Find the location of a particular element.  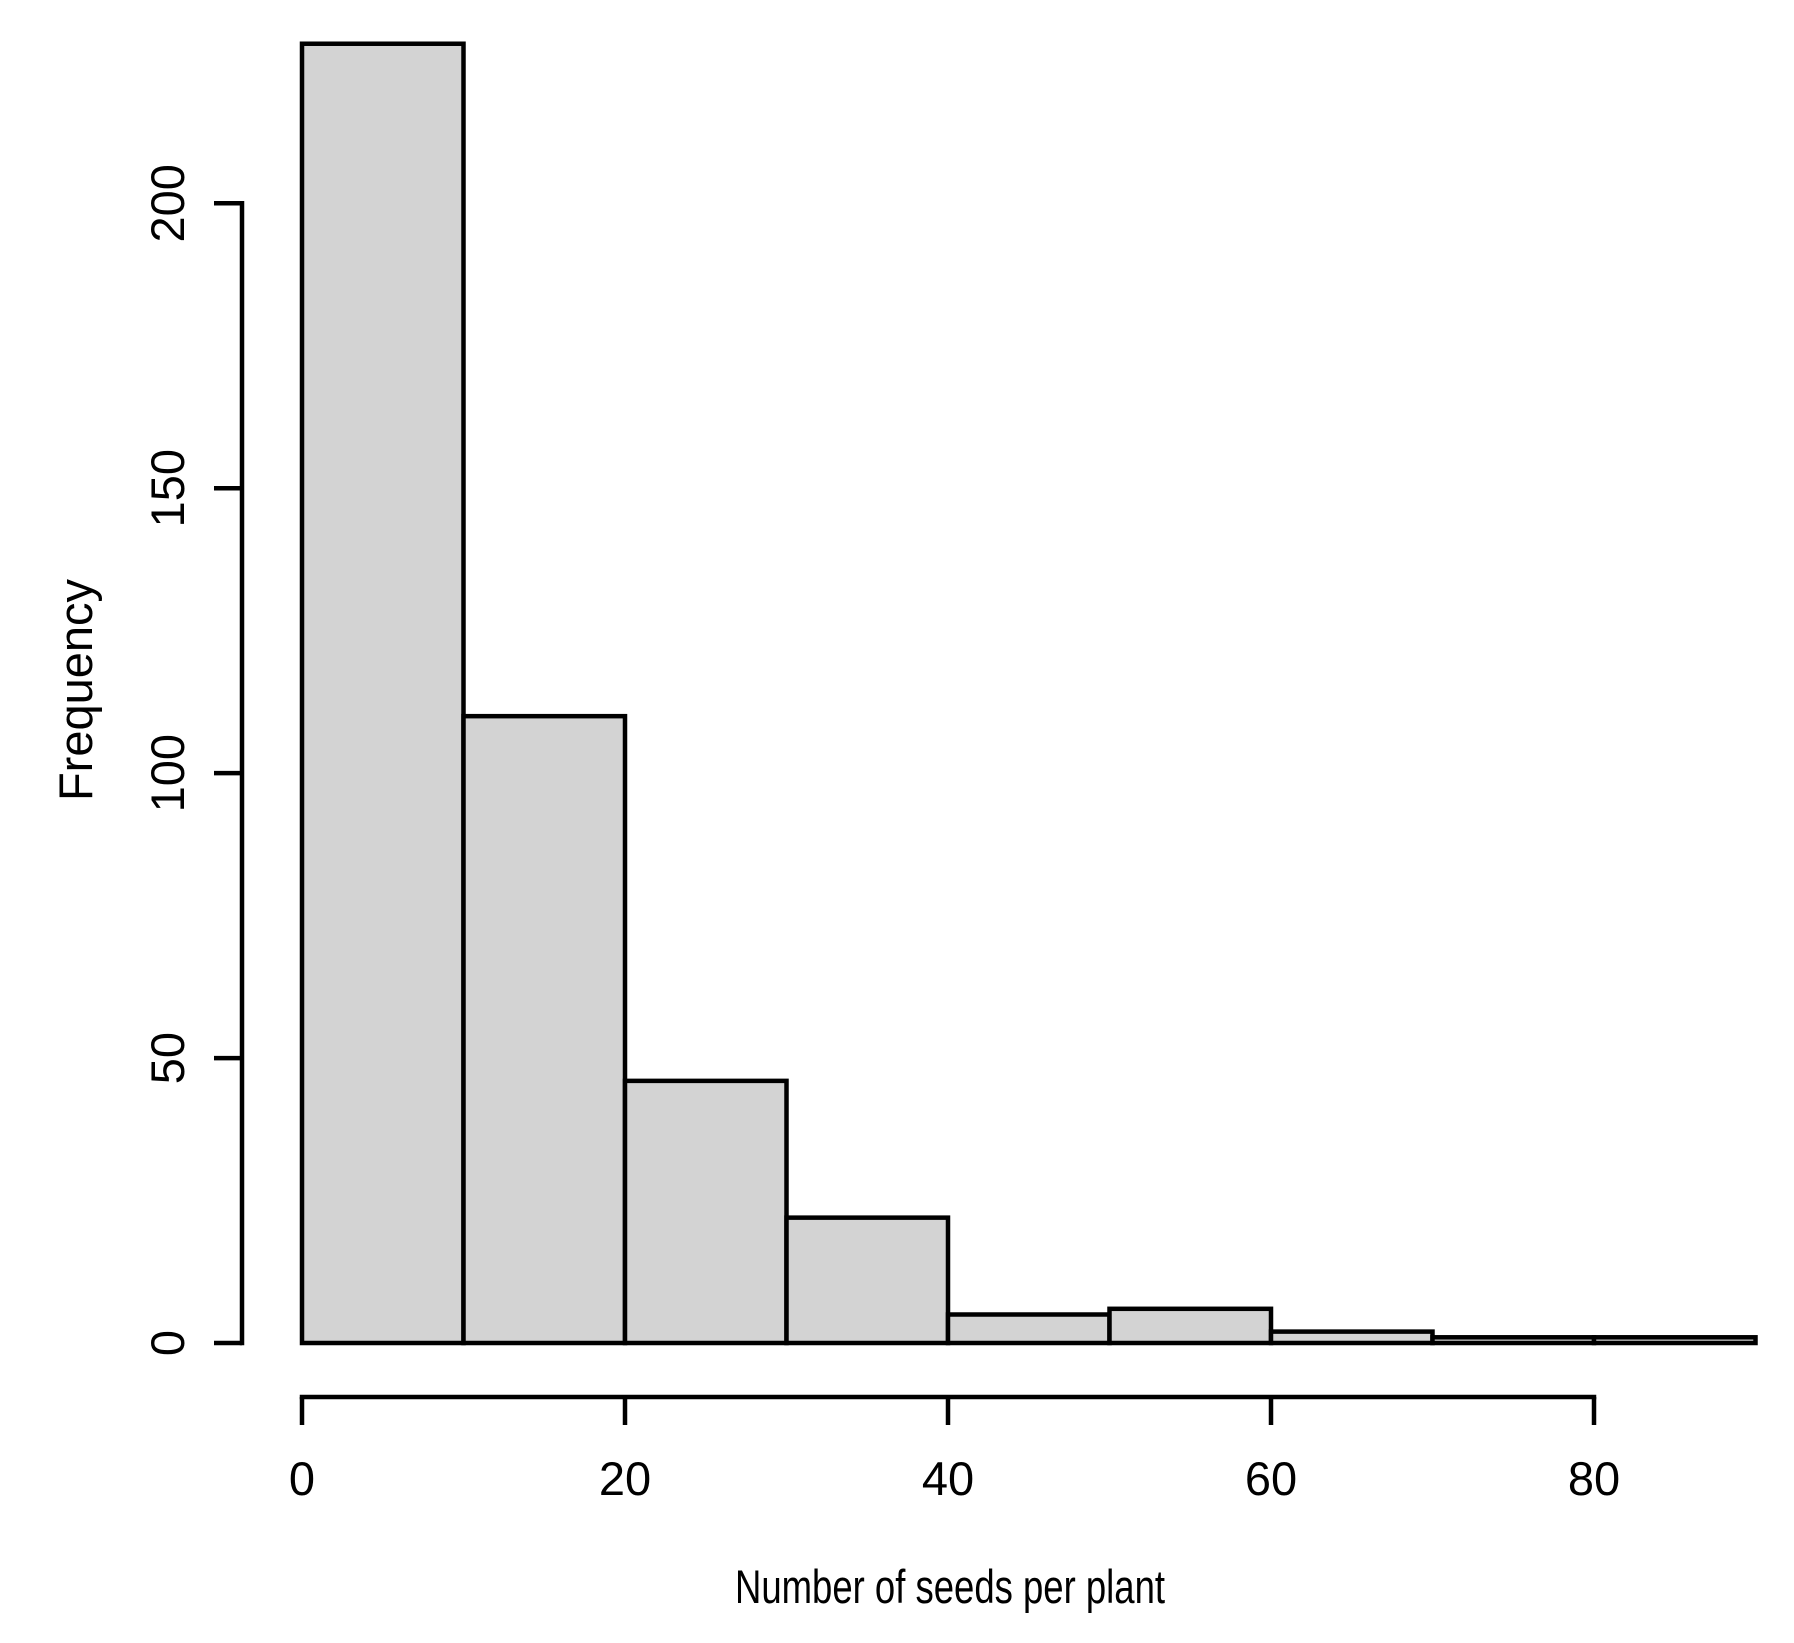

x-tick-label: 20 is located at coordinates (625, 1478).